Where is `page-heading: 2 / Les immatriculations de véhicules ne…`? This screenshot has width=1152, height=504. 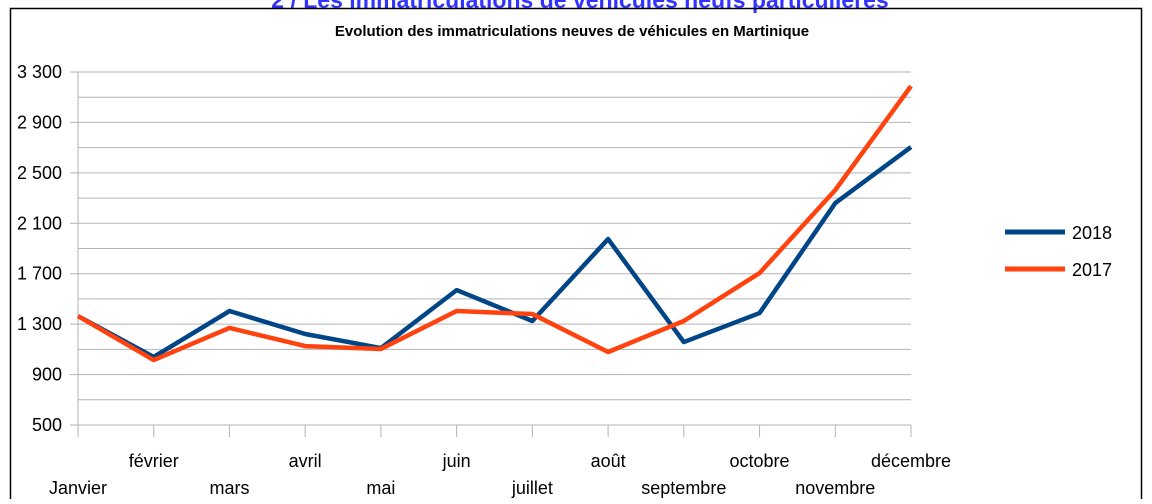
page-heading: 2 / Les immatriculations de véhicules ne… is located at coordinates (579, 6).